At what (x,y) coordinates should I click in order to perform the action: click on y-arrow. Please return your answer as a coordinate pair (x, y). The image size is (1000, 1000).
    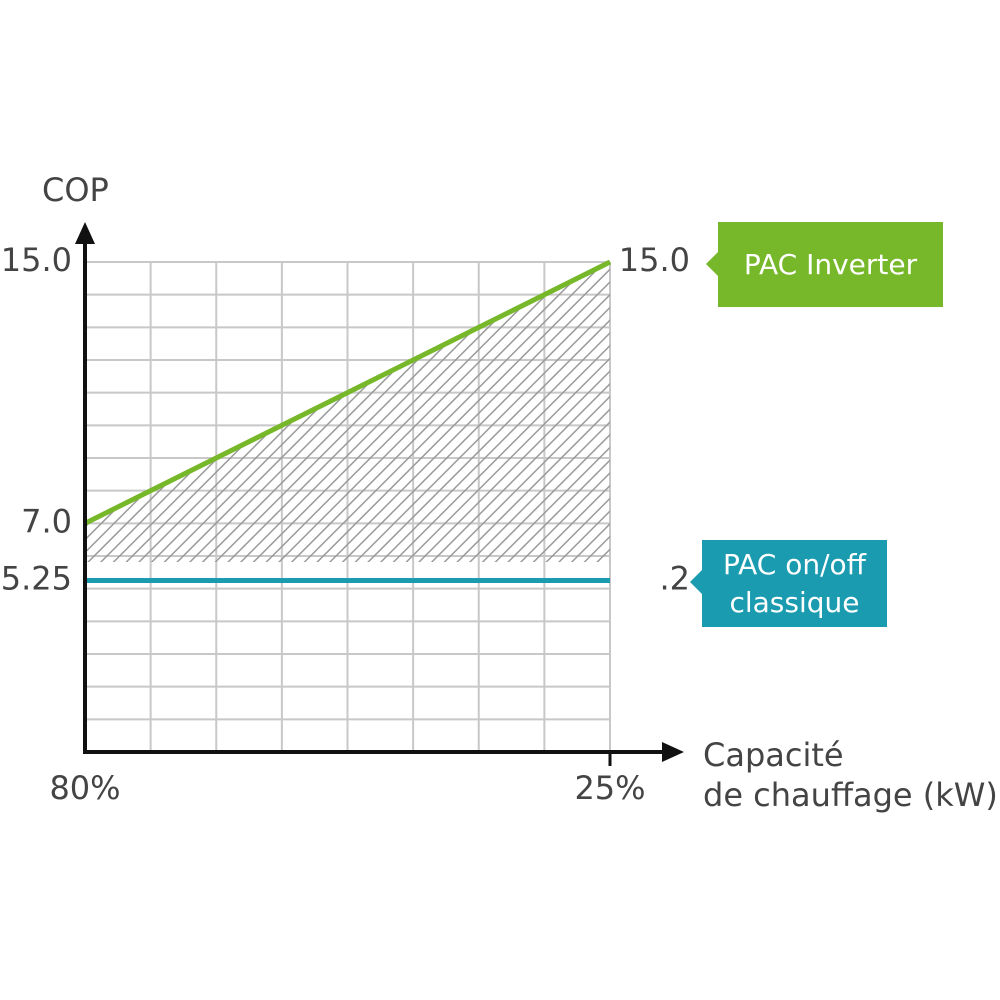
    Looking at the image, I should click on (85, 233).